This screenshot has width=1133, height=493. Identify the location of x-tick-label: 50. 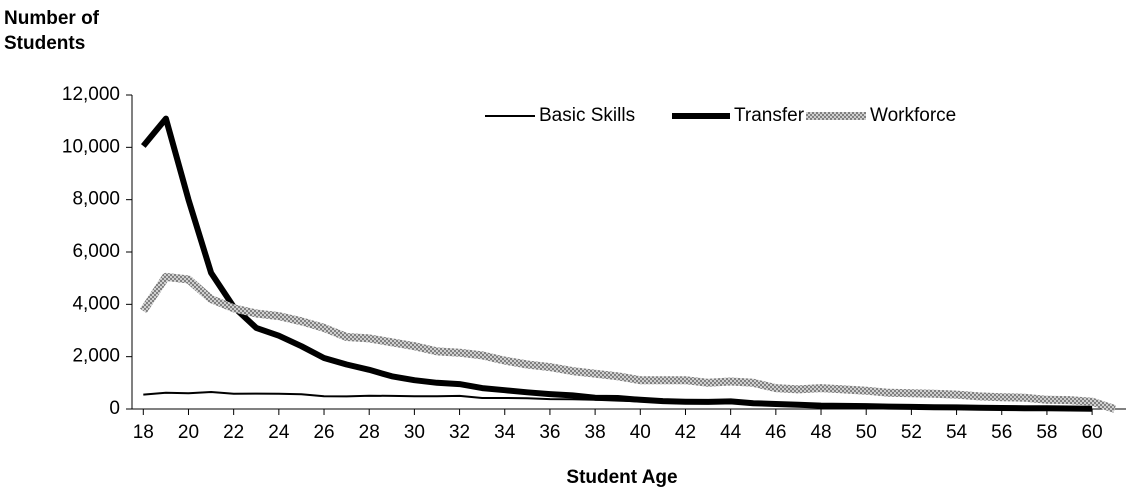
(866, 432).